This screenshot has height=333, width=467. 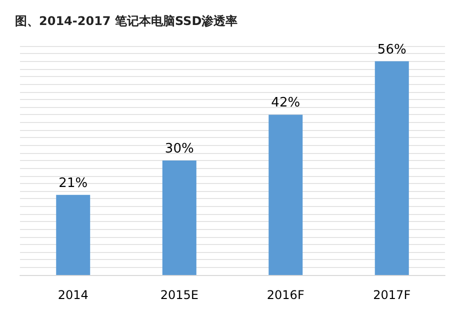 What do you see at coordinates (126, 21) in the screenshot?
I see `chart-title: 图、2014-2017 笔记本电脑SSD渗透率` at bounding box center [126, 21].